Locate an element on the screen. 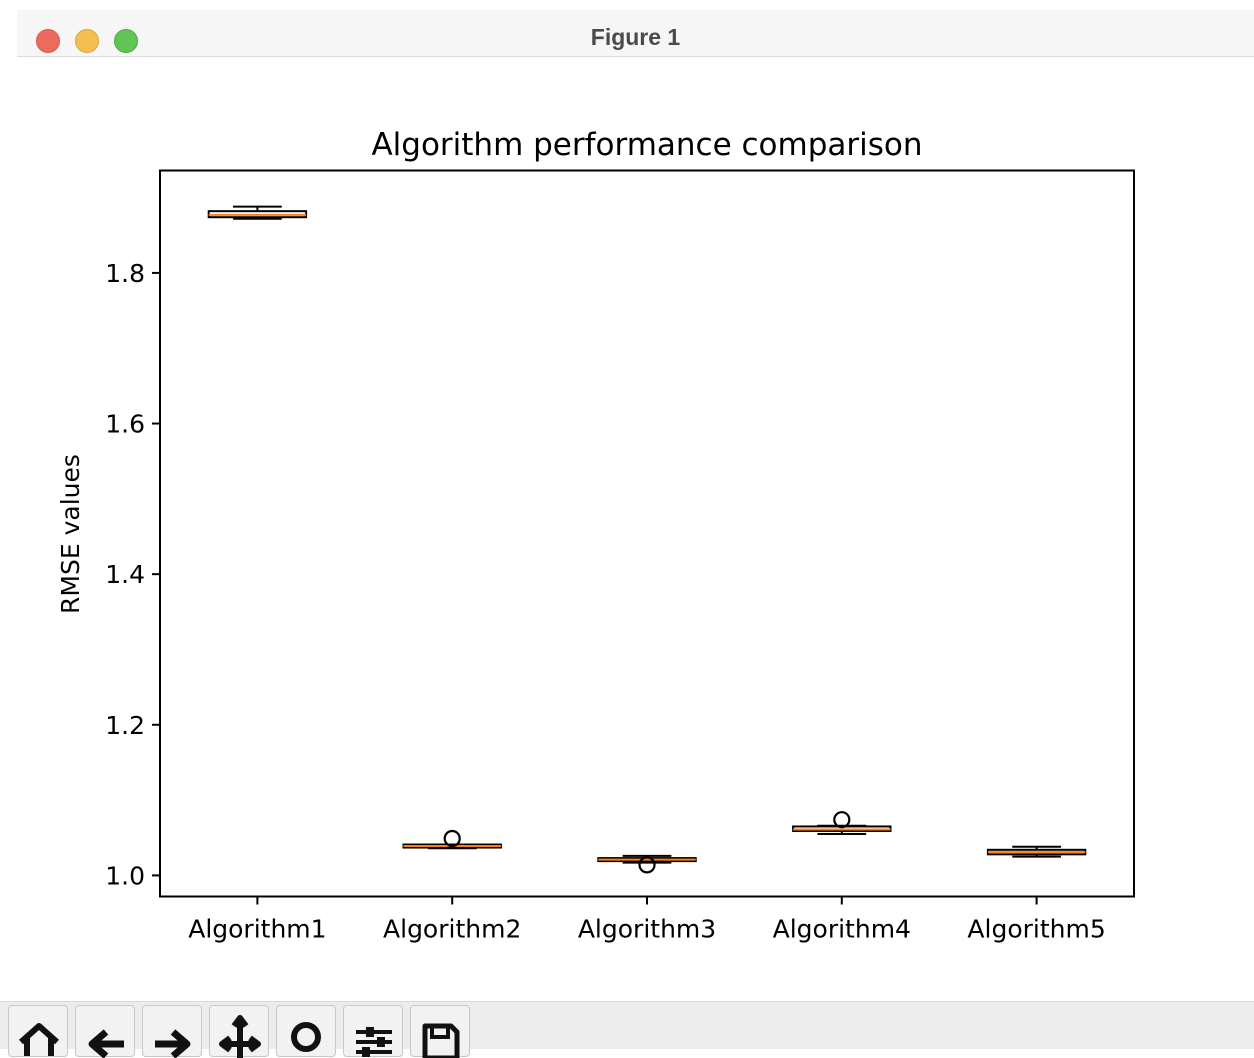 This screenshot has width=1254, height=1058. forward-button is located at coordinates (172, 1031).